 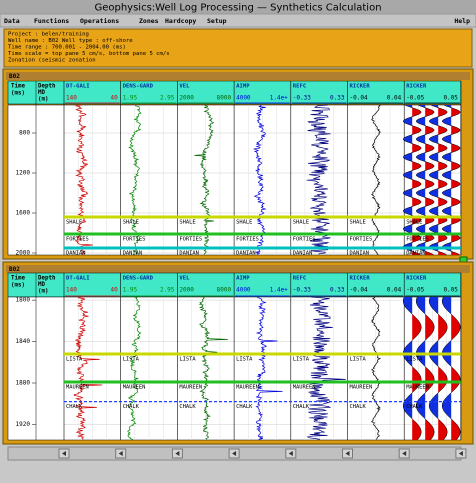 I want to click on info-line: Project : belen/training, so click(x=48, y=35).